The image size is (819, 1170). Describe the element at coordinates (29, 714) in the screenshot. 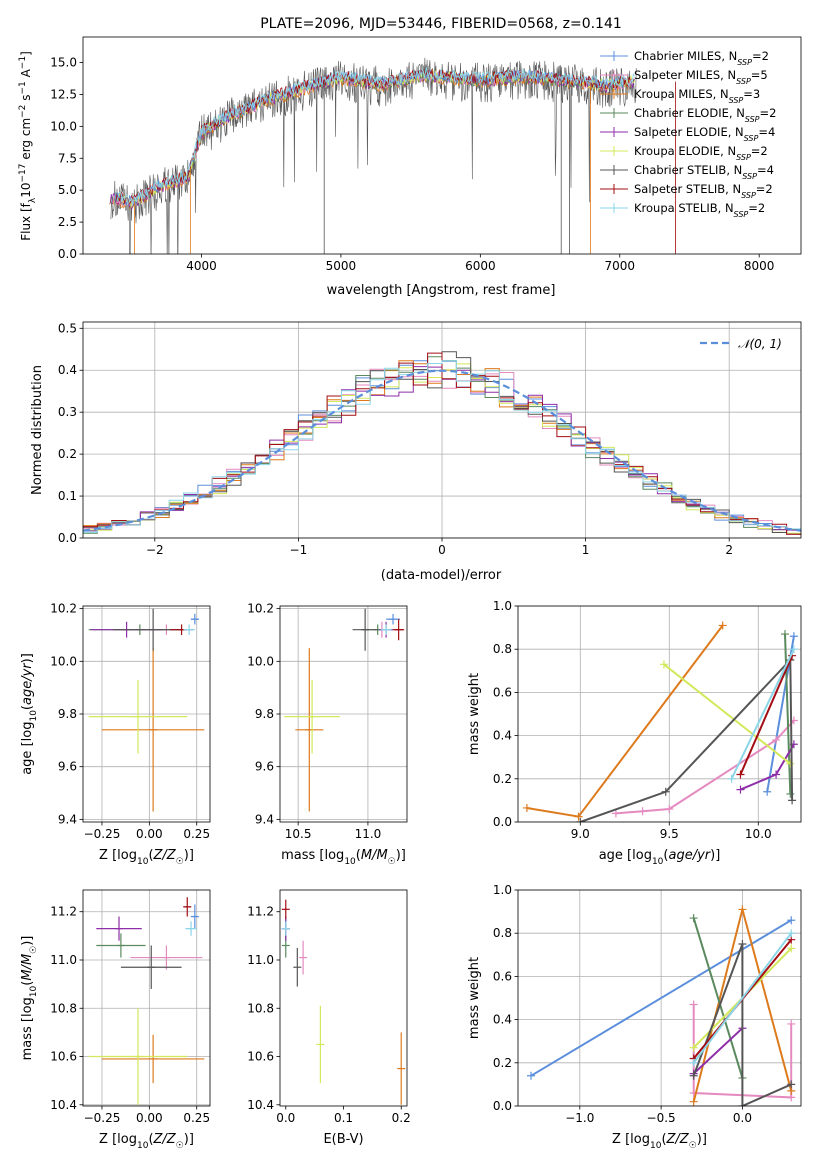

I see `y-axis-label: age [log10(age/yr)]` at that location.